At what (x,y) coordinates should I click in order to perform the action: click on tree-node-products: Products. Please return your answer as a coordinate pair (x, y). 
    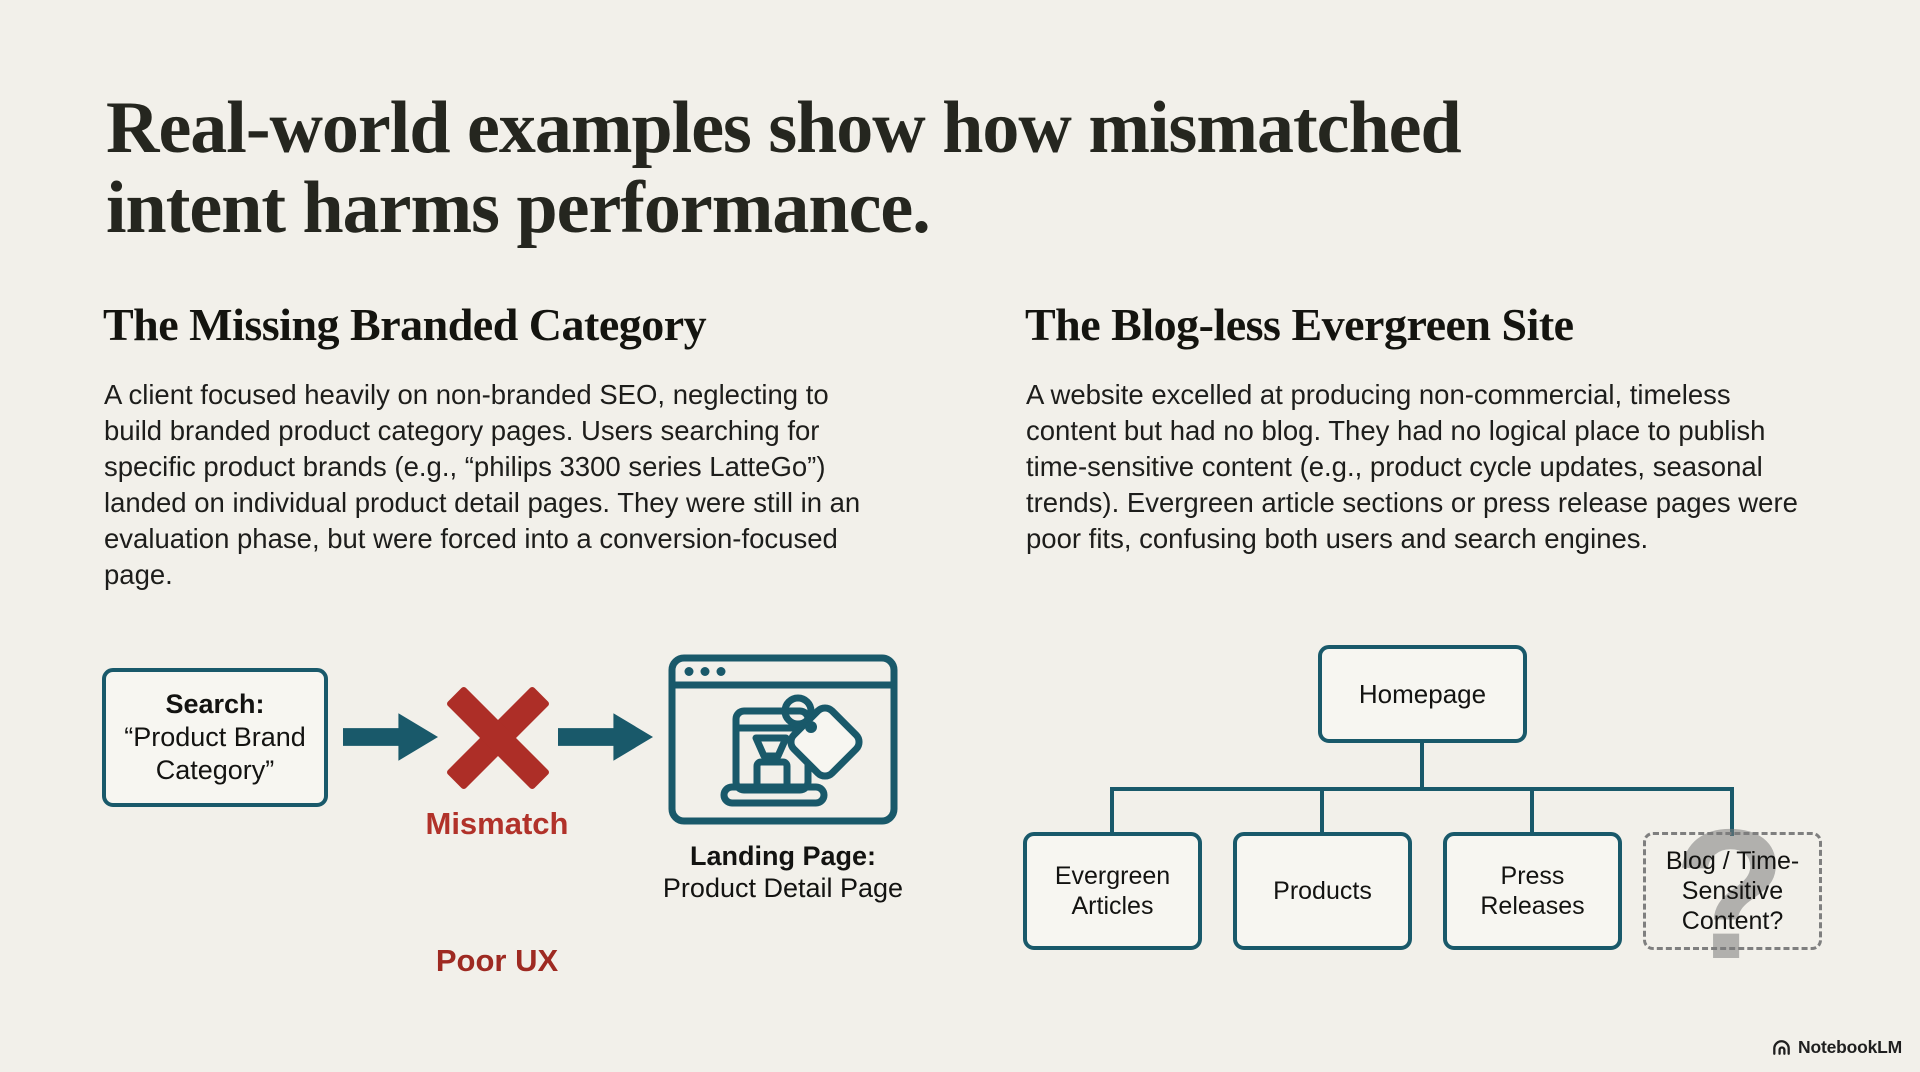
    Looking at the image, I should click on (1322, 891).